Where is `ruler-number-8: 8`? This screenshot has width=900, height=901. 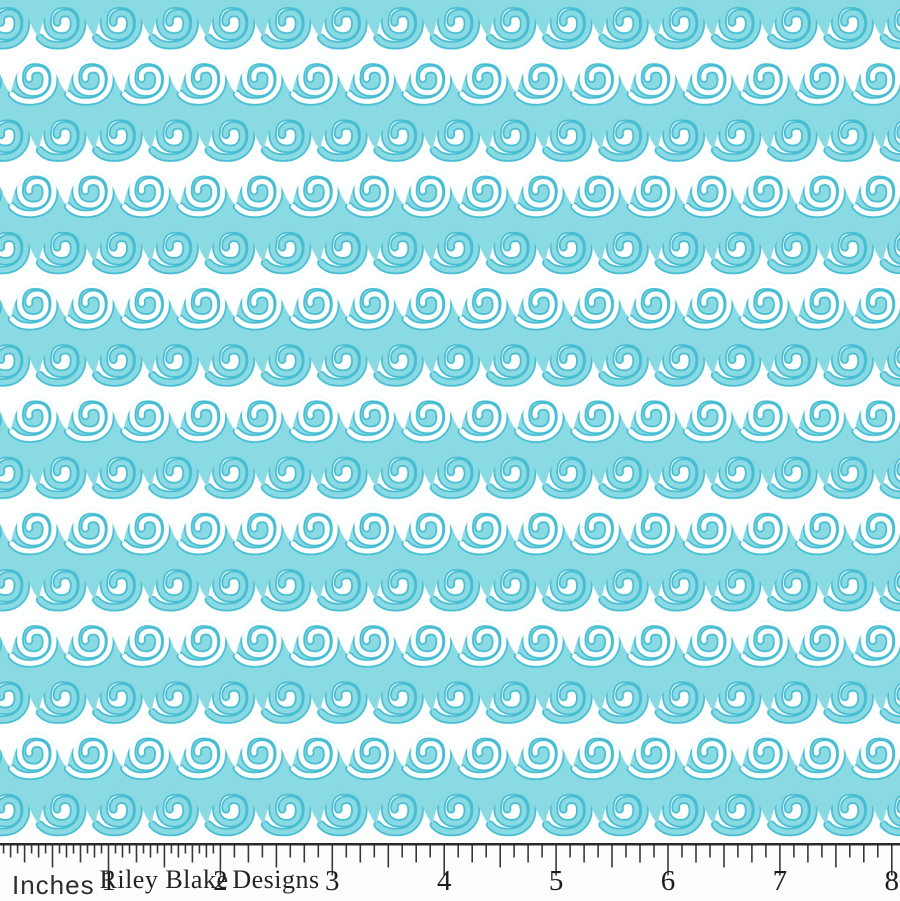 ruler-number-8: 8 is located at coordinates (892, 881).